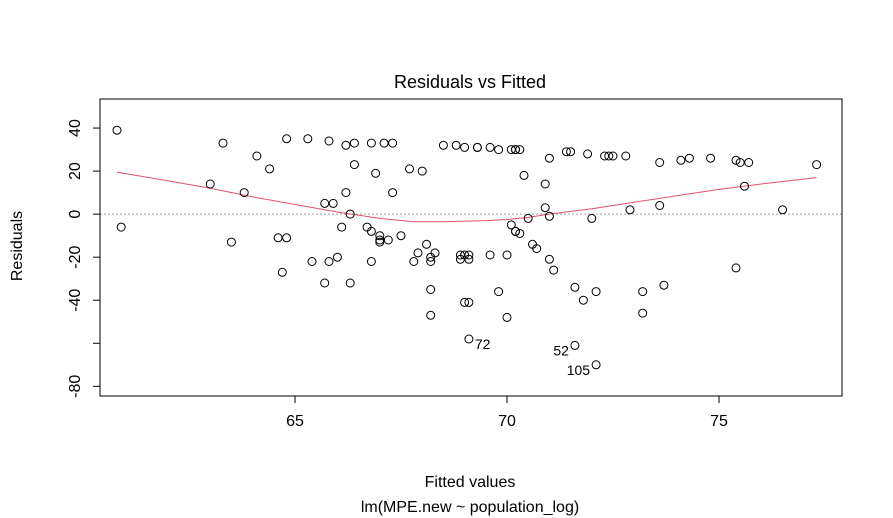 Image resolution: width=893 pixels, height=518 pixels. Describe the element at coordinates (561, 350) in the screenshot. I see `point-label: 52` at that location.